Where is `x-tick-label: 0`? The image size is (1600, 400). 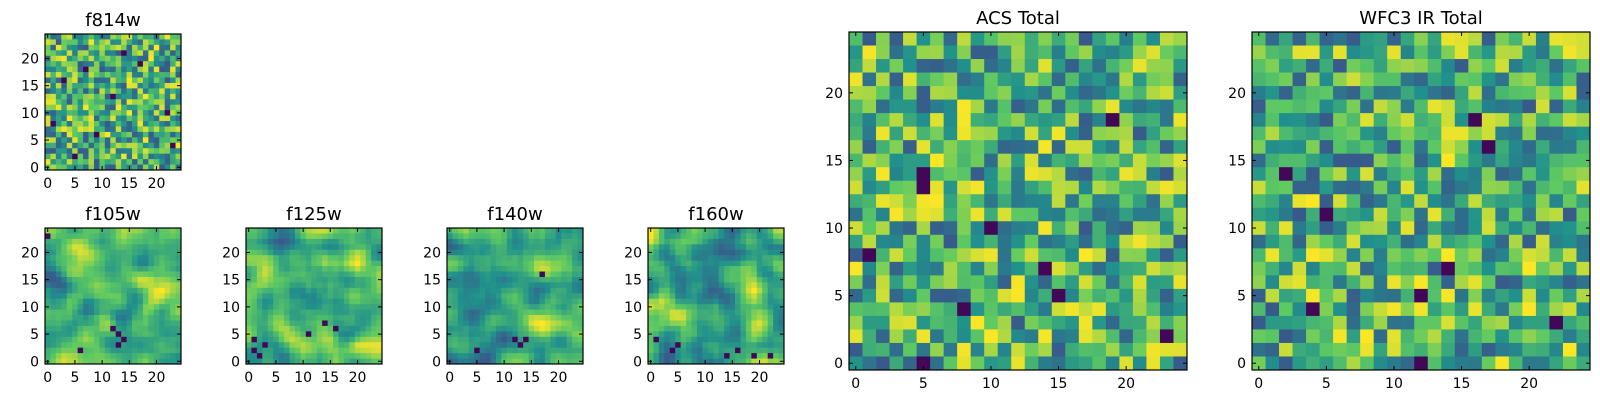
x-tick-label: 0 is located at coordinates (47, 184).